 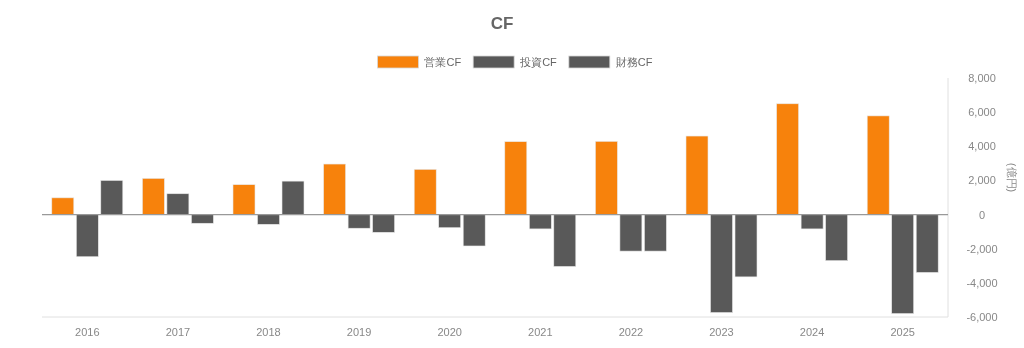 What do you see at coordinates (982, 282) in the screenshot?
I see `y-tick-label: -4,000` at bounding box center [982, 282].